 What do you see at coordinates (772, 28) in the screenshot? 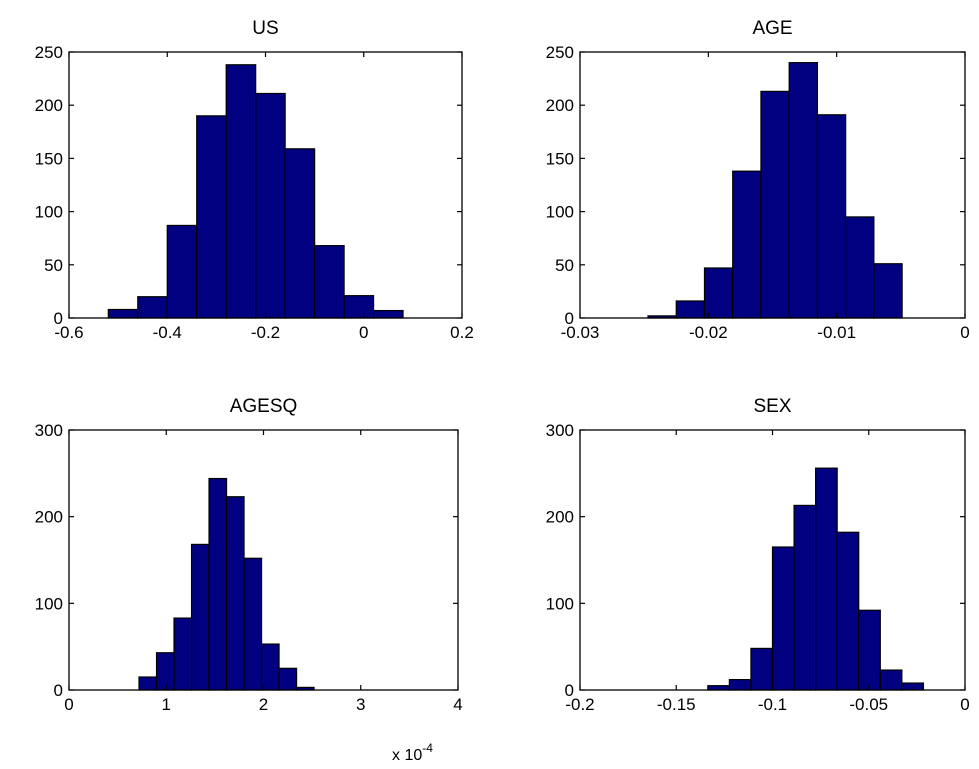
I see `chart-title: AGE` at bounding box center [772, 28].